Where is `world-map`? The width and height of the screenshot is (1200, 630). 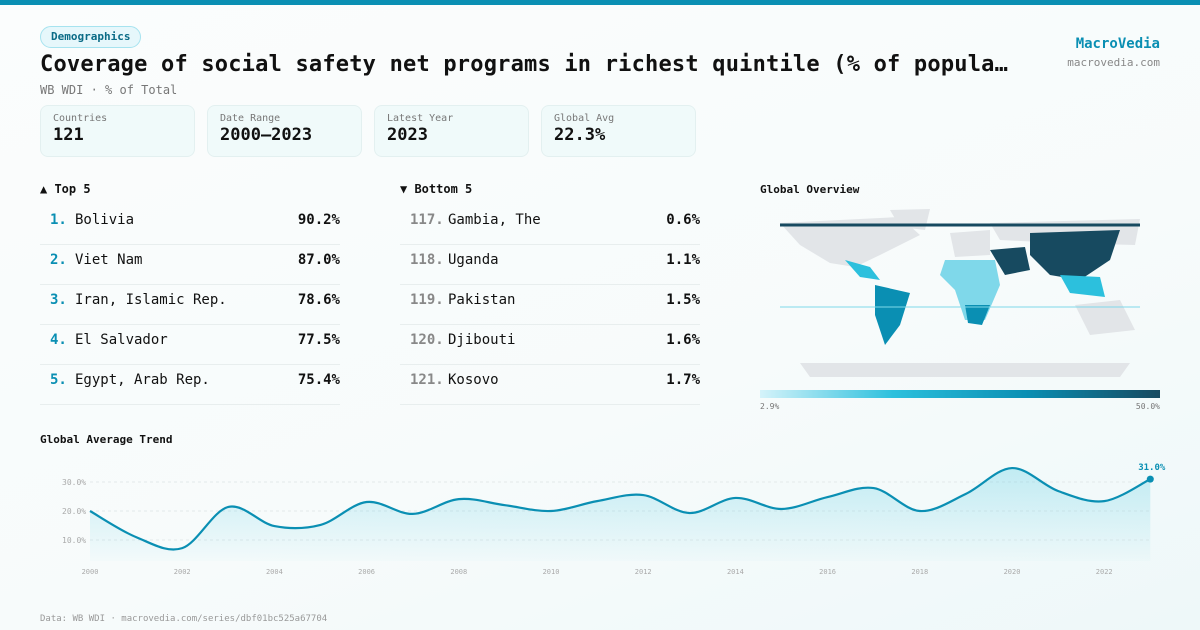
world-map is located at coordinates (960, 292).